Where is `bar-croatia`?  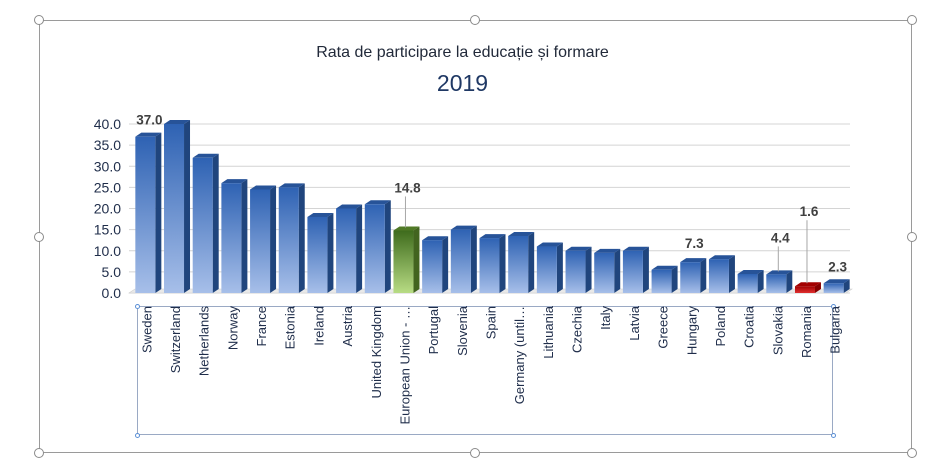 bar-croatia is located at coordinates (750, 281).